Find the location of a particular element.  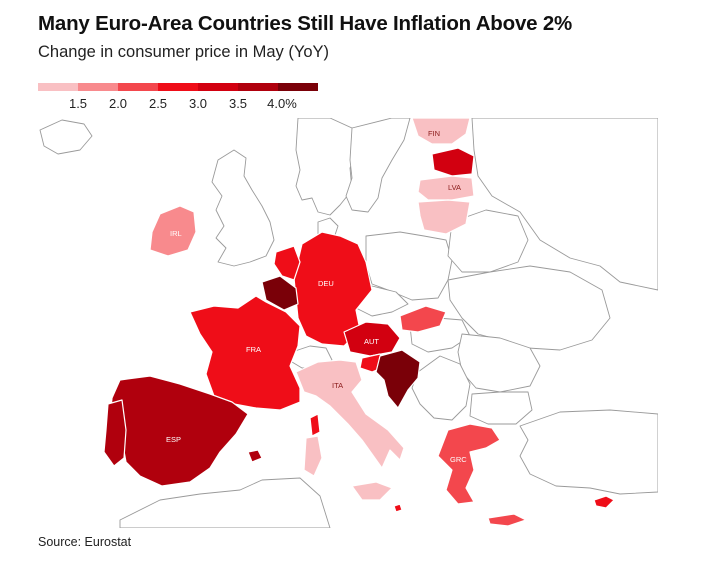

legend-tick: 2.0 is located at coordinates (118, 103).